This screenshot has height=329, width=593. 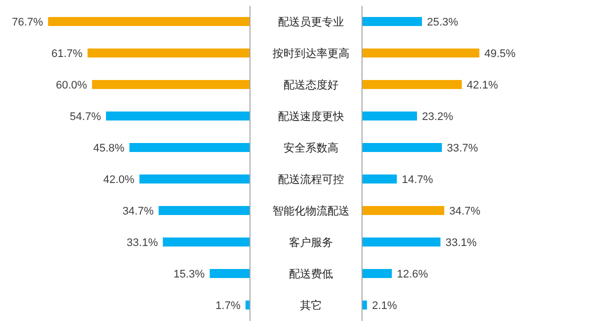 What do you see at coordinates (311, 85) in the screenshot?
I see `y-tick-label: 配送态度好` at bounding box center [311, 85].